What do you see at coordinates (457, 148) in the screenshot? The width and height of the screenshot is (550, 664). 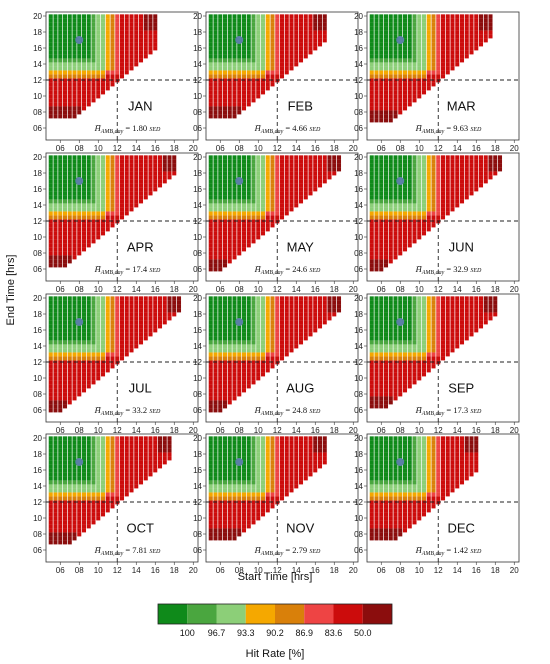 I see `x-tick-label: 14` at bounding box center [457, 148].